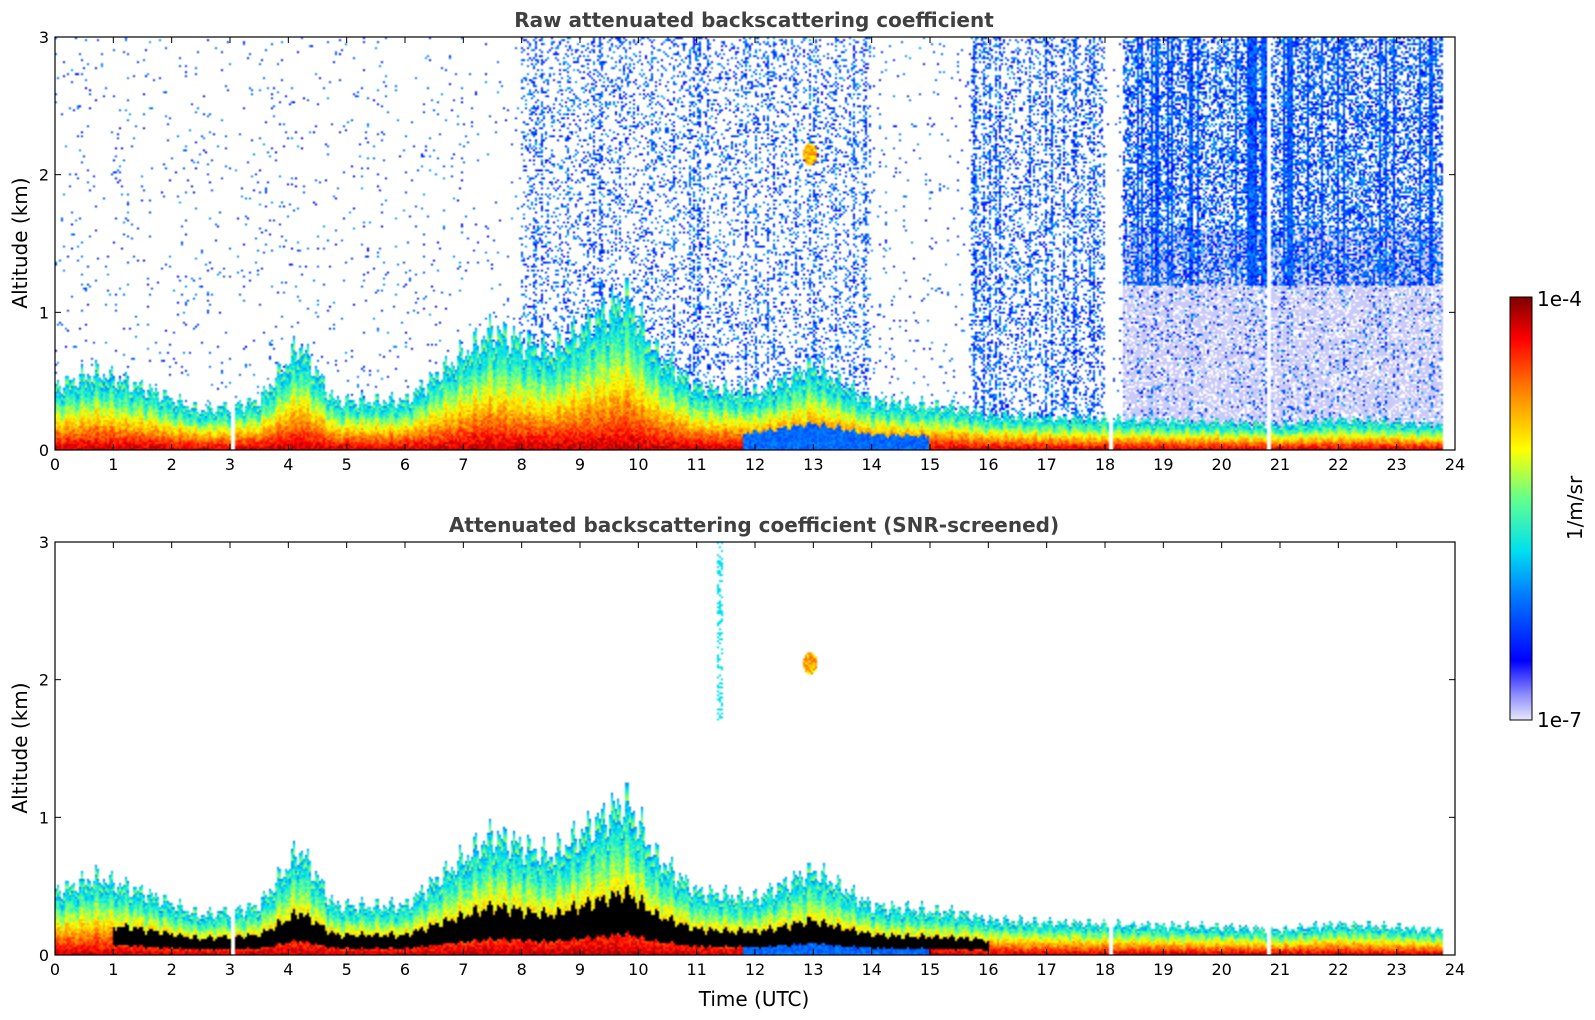 The image size is (1595, 1020). What do you see at coordinates (1521, 508) in the screenshot?
I see `colorbar-gradient` at bounding box center [1521, 508].